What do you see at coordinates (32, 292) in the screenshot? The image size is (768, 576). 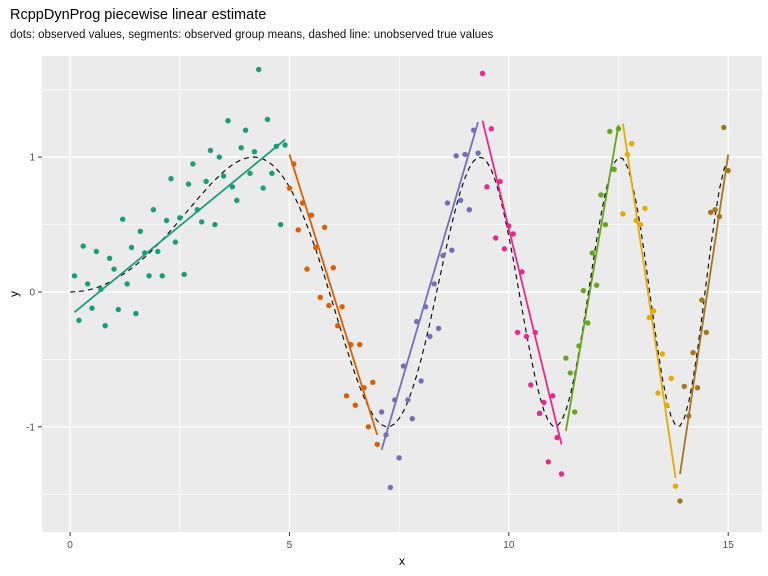 I see `y-tick-label: 0` at bounding box center [32, 292].